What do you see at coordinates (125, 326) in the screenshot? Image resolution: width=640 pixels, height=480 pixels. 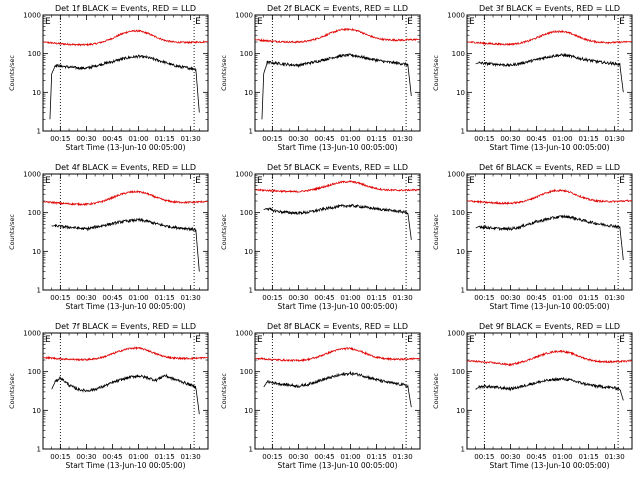 I see `panel-title: Det 7f BLACK = Events, RED = LLD` at bounding box center [125, 326].